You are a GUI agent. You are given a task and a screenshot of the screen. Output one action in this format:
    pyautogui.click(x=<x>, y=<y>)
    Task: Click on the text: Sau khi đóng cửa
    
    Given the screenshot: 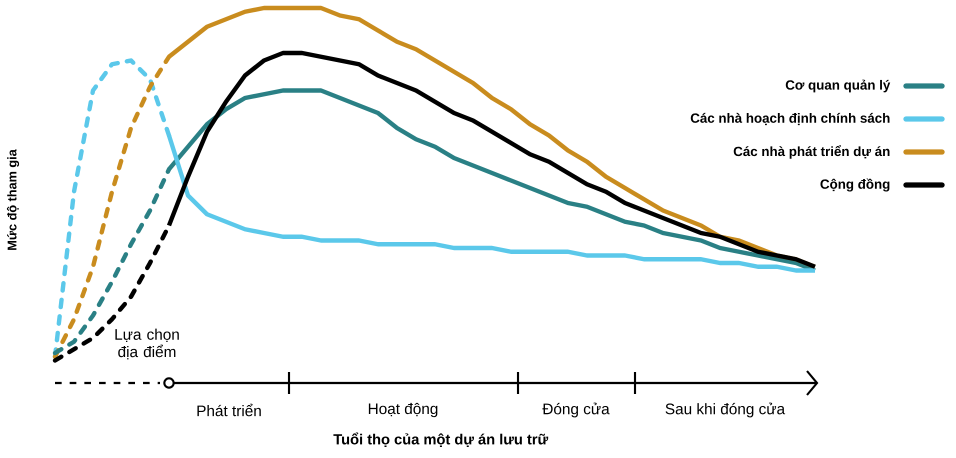 What is the action you would take?
    pyautogui.click(x=726, y=410)
    